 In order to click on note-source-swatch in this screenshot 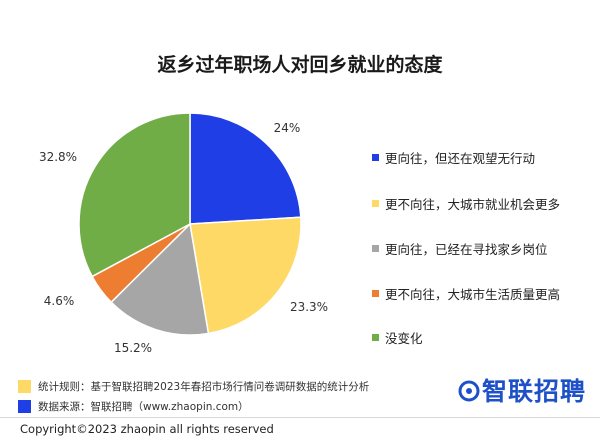, I will do `click(24, 406)`.